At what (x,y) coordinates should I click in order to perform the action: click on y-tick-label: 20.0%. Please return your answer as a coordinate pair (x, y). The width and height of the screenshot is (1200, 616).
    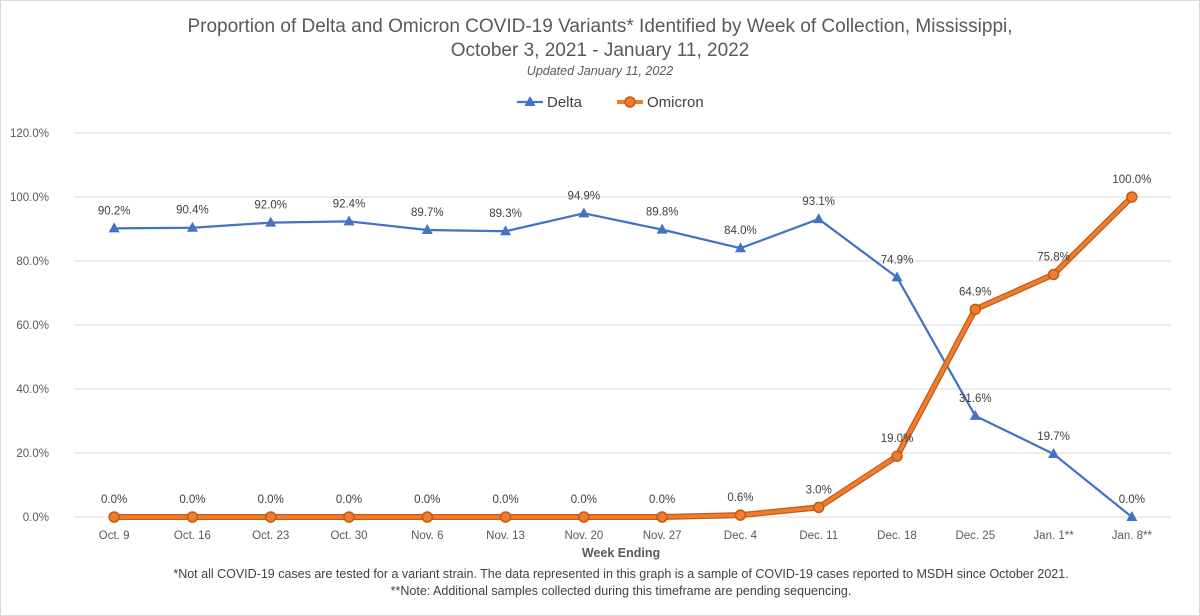
    Looking at the image, I should click on (32, 454).